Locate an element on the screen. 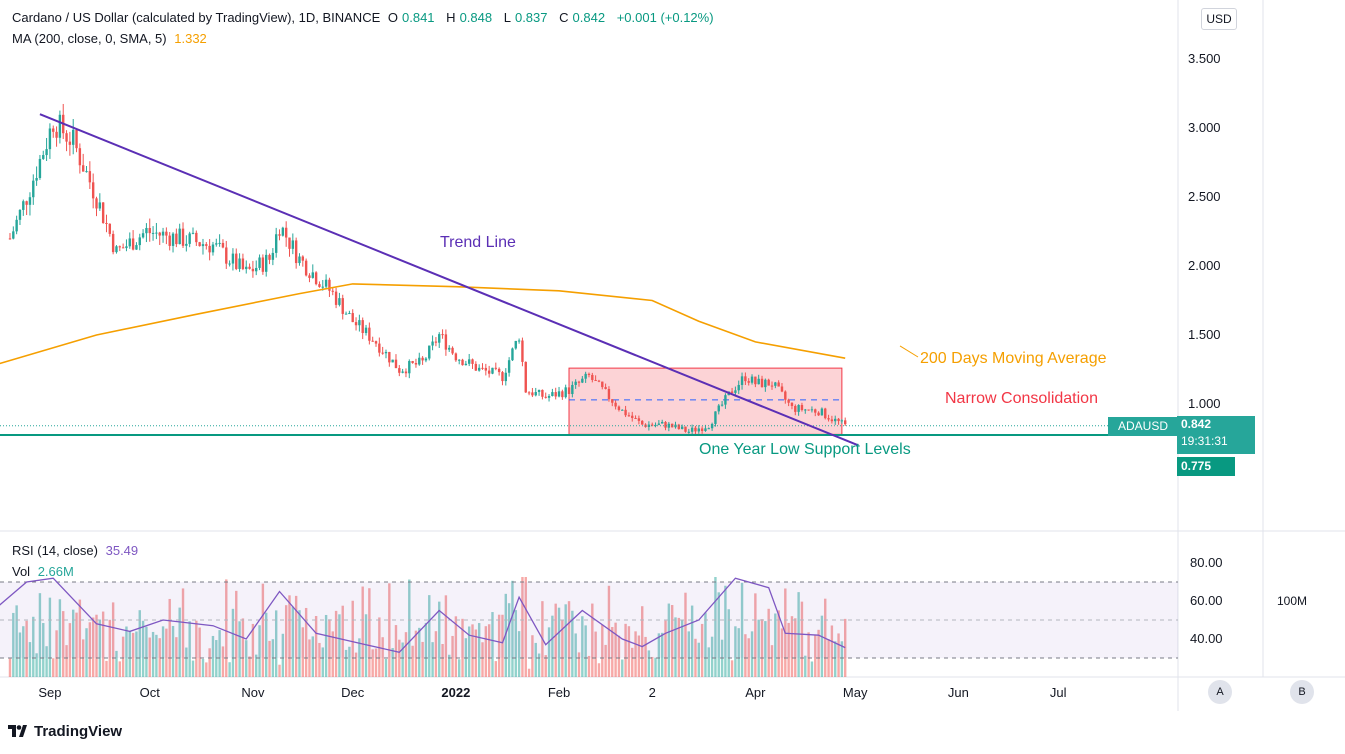  log-scale-button: B is located at coordinates (1302, 692).